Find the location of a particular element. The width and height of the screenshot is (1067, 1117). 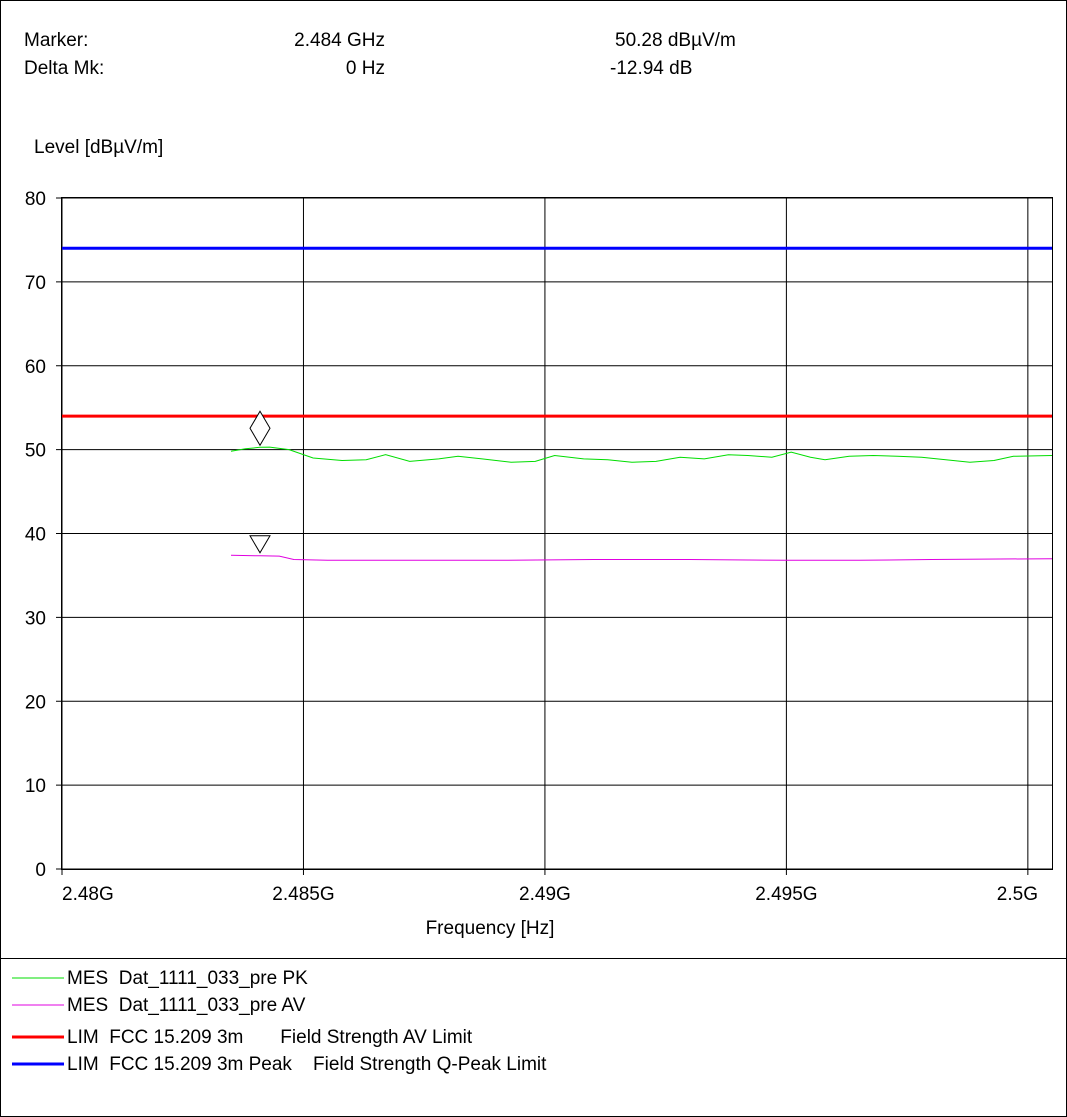

y-tick-label: 0 is located at coordinates (40, 870).